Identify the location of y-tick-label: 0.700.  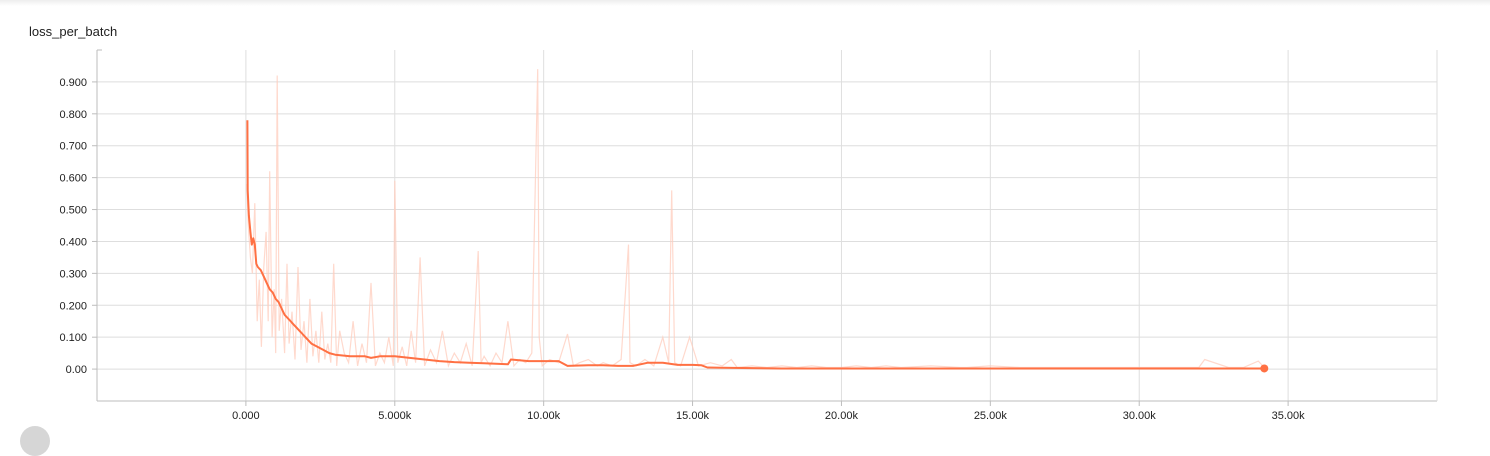
(73, 147).